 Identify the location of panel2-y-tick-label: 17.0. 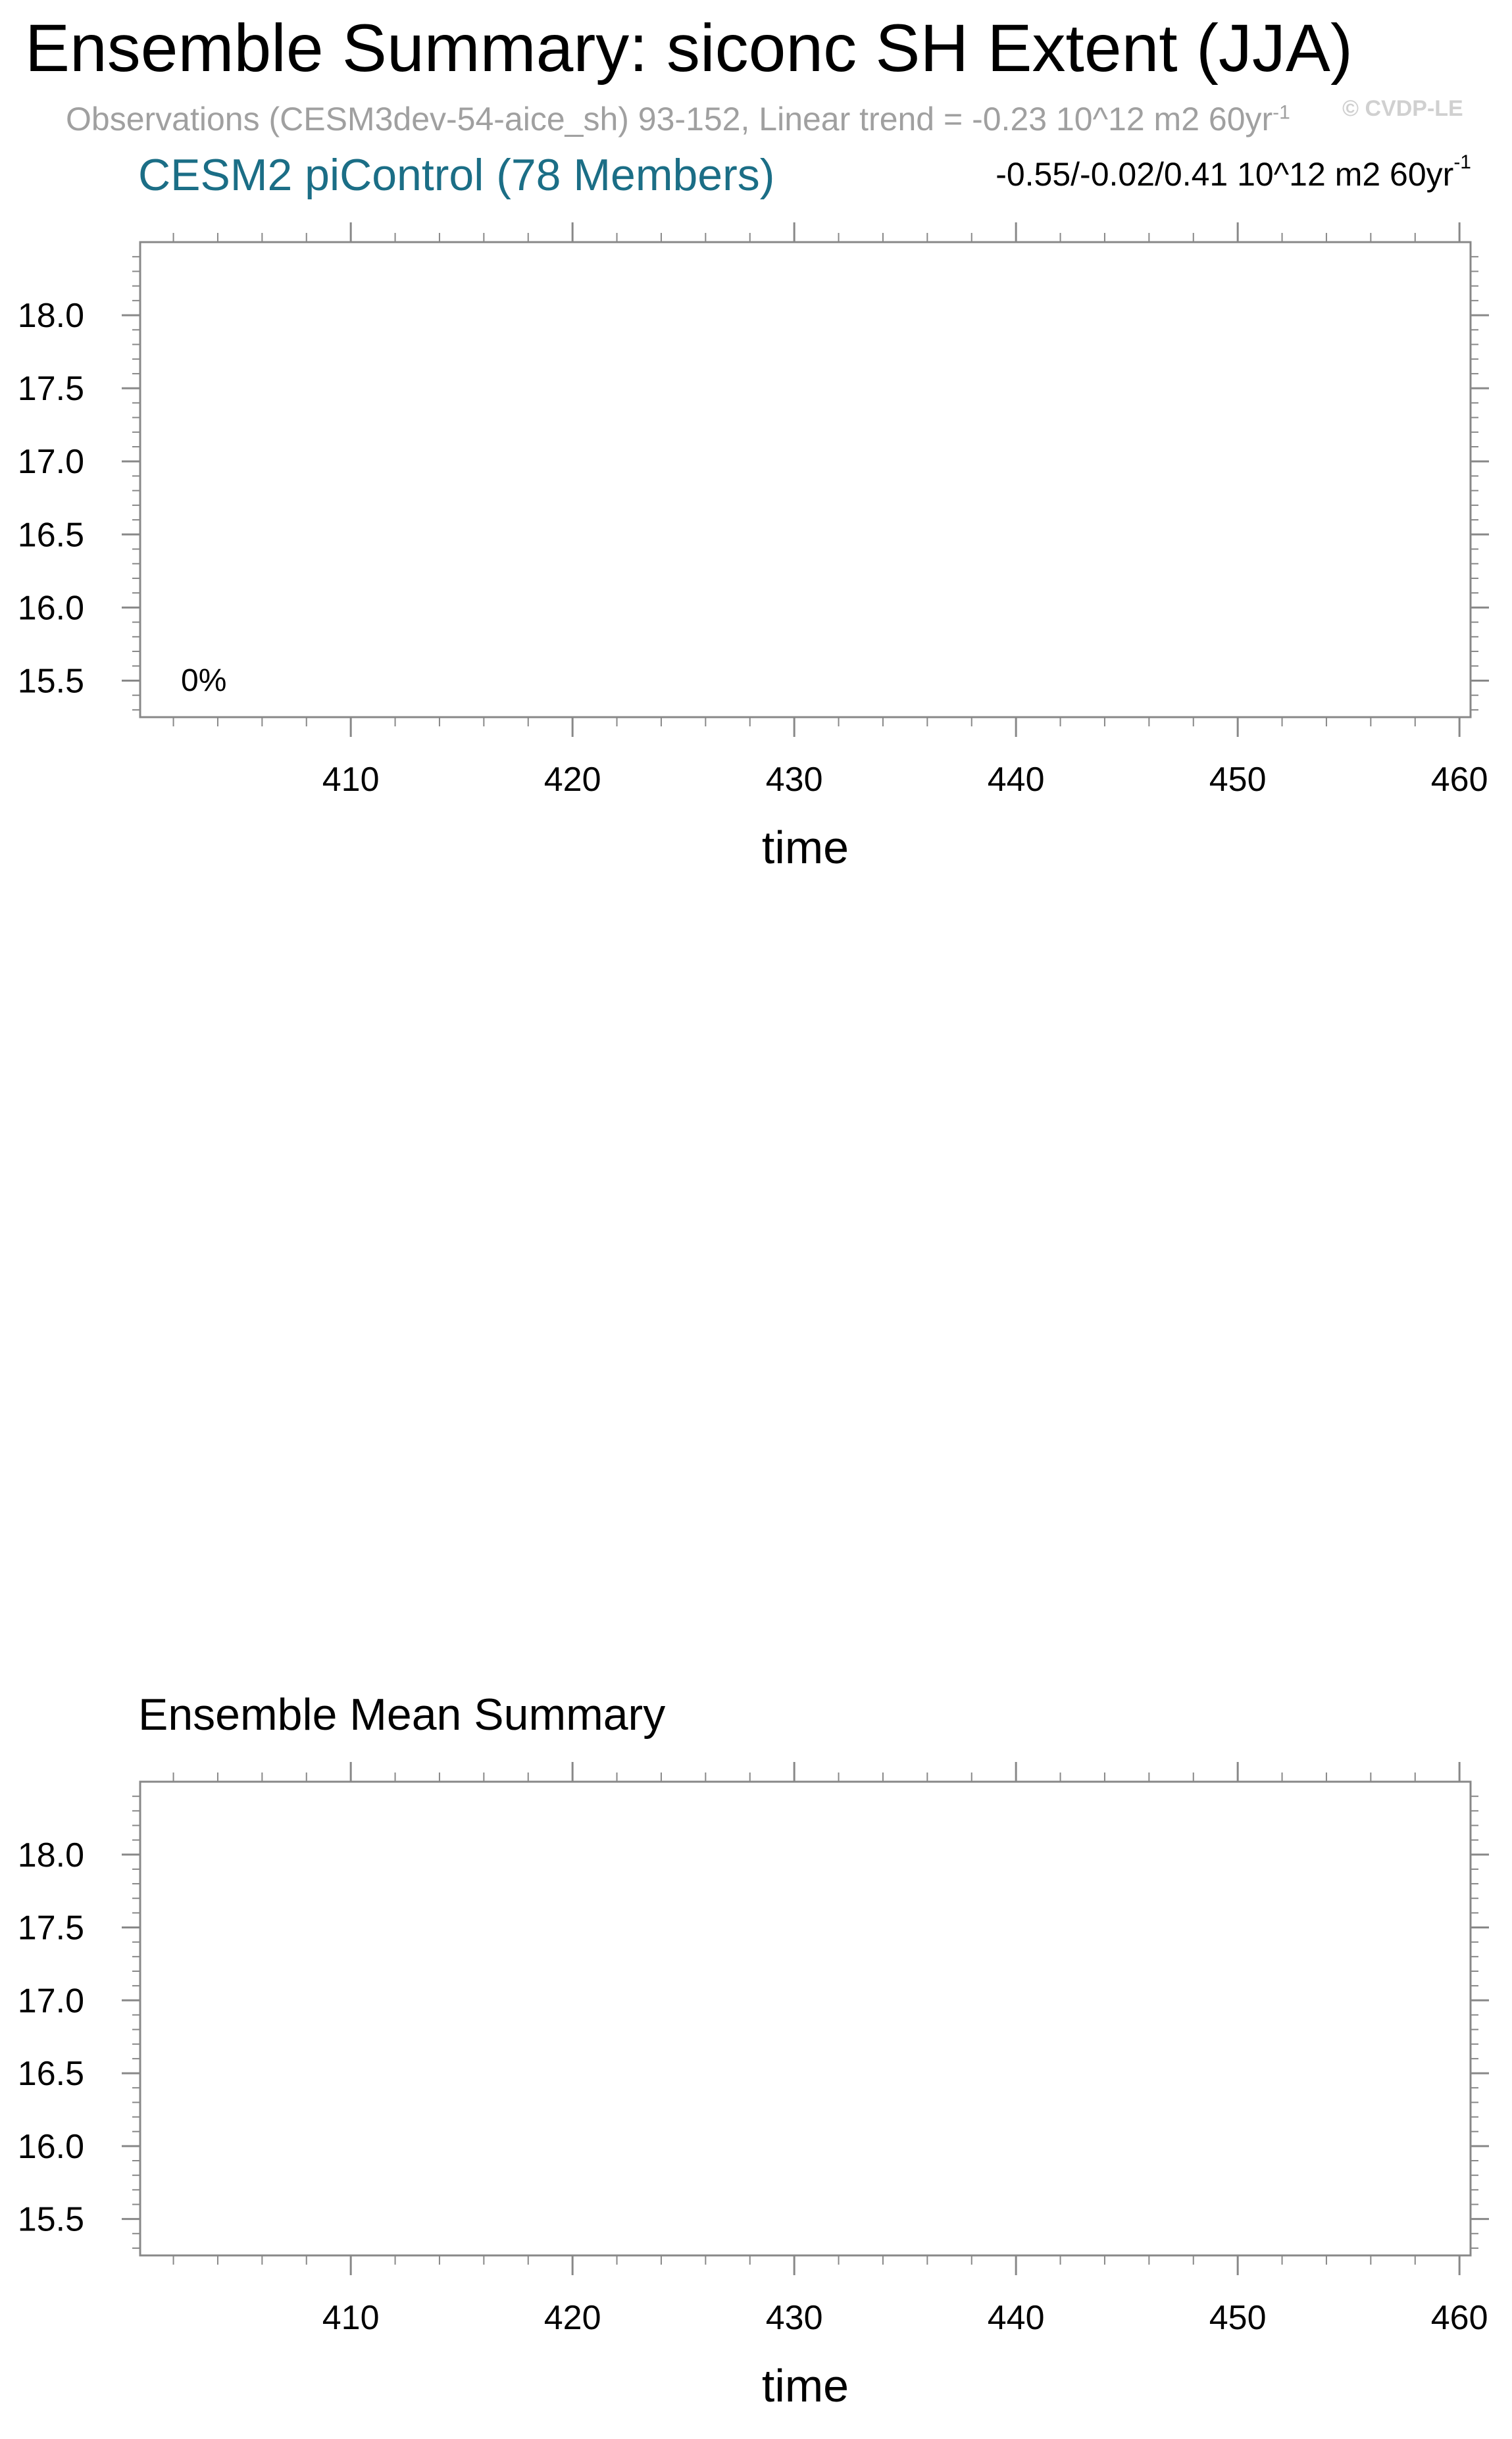
(51, 2001).